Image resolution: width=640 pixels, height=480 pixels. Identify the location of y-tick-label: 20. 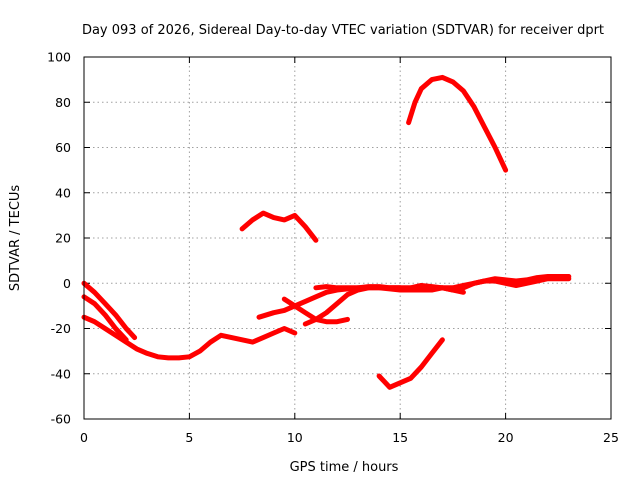
(63, 238).